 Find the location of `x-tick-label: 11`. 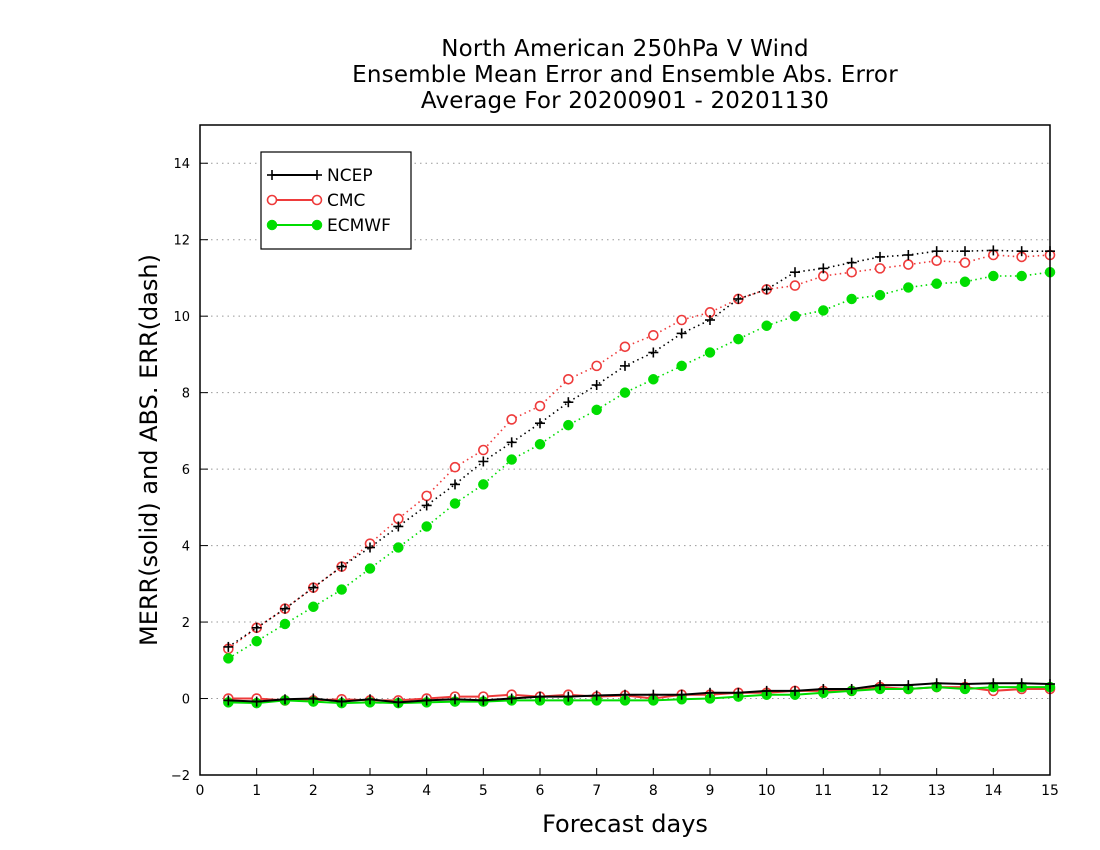

x-tick-label: 11 is located at coordinates (823, 791).